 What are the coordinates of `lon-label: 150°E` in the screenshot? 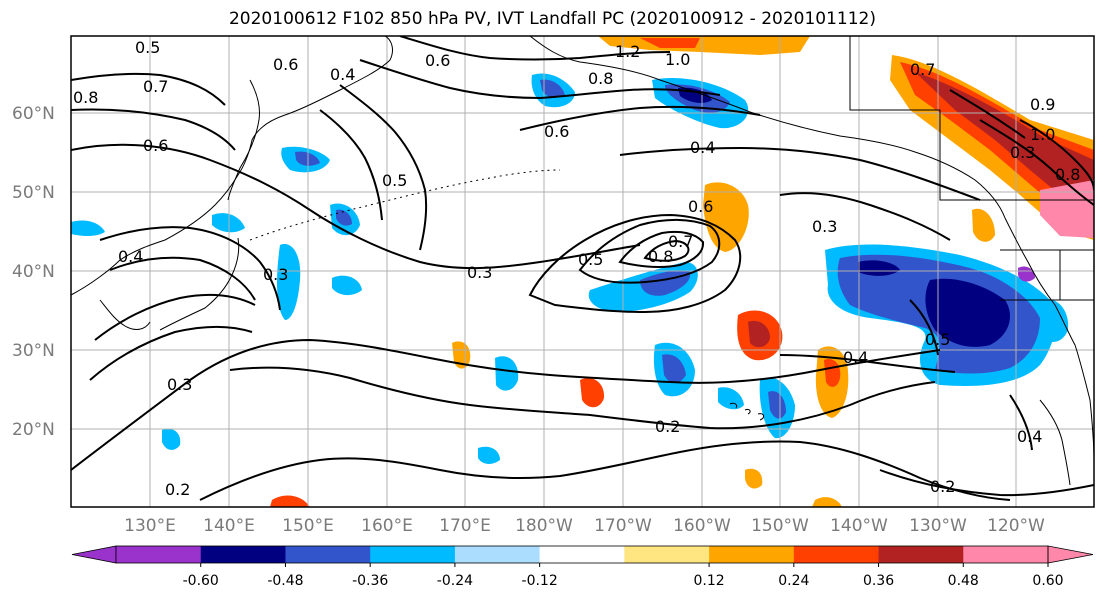 It's located at (308, 526).